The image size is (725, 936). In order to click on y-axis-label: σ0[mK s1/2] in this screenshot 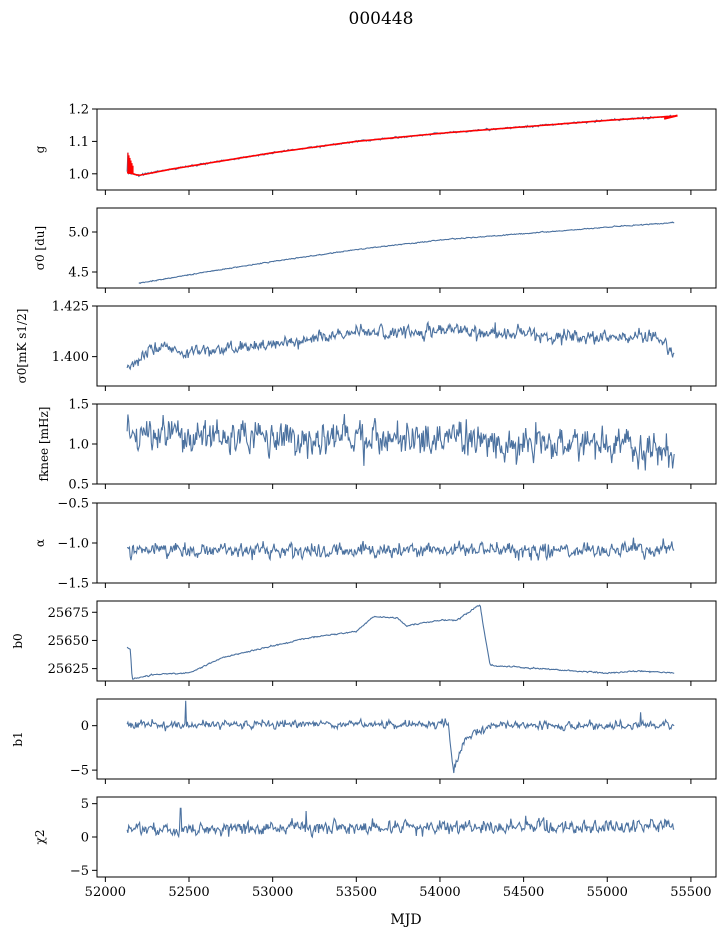, I will do `click(22, 346)`.